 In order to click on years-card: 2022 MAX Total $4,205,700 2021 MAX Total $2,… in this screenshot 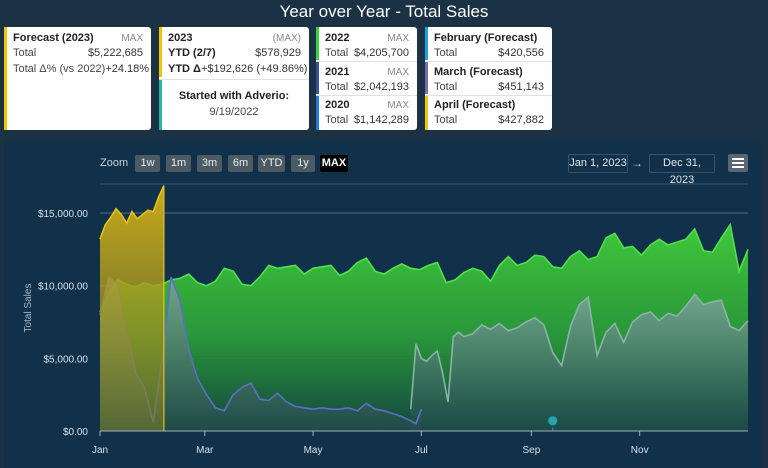, I will do `click(366, 78)`.